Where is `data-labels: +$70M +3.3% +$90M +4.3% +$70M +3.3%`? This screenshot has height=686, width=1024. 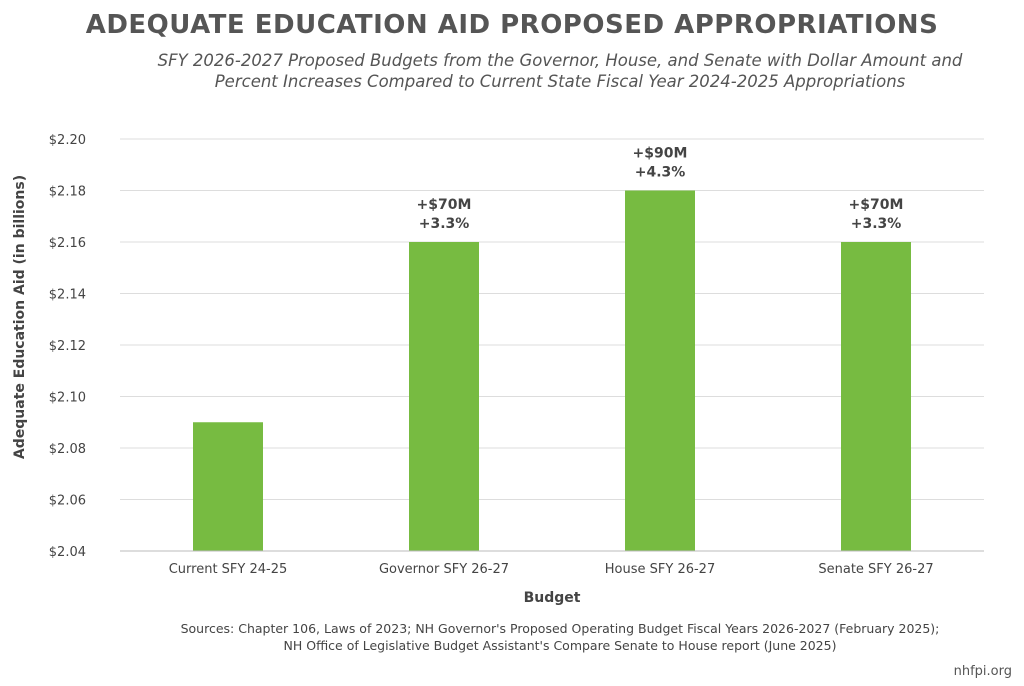
data-labels: +$70M +3.3% +$90M +4.3% +$70M +3.3% is located at coordinates (660, 189).